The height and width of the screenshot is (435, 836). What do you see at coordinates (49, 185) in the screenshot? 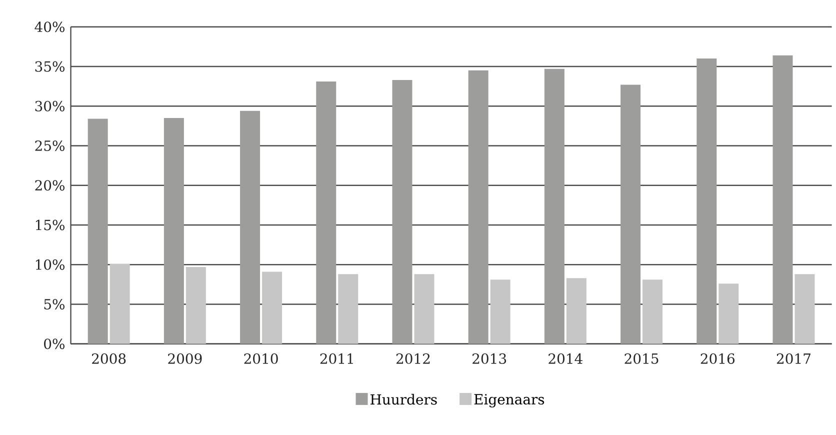
I see `y-tick-label: 20%` at bounding box center [49, 185].